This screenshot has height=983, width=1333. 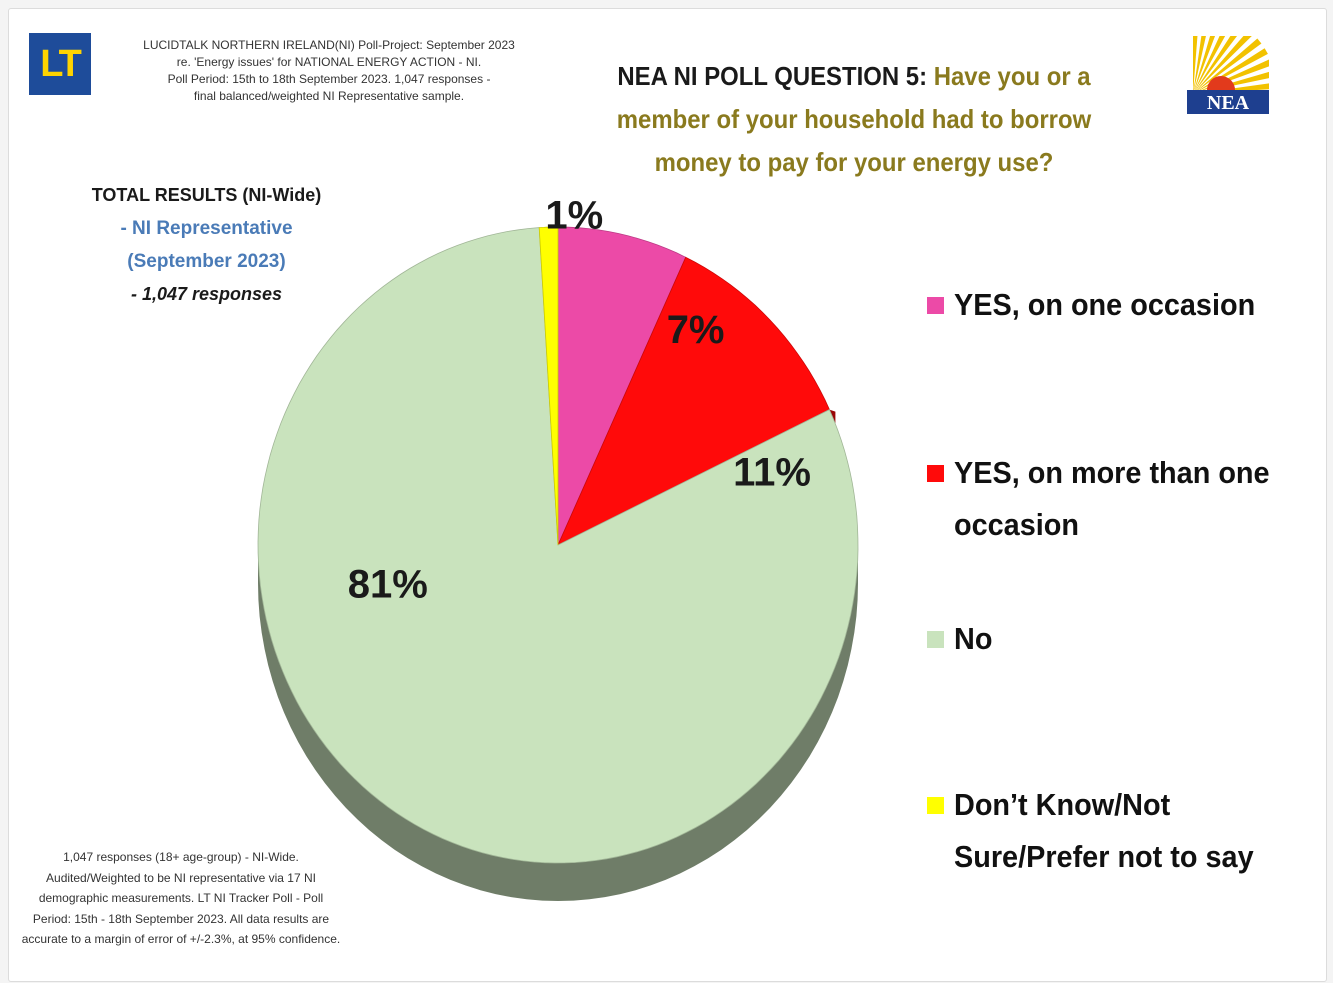 I want to click on nea-sun, so click(x=1221, y=83).